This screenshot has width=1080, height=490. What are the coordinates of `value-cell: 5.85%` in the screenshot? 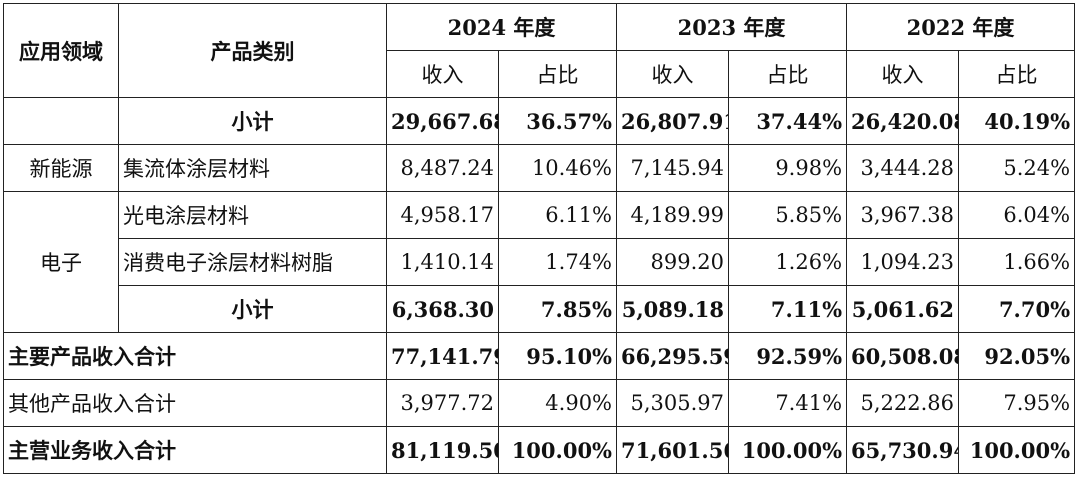 It's located at (788, 215).